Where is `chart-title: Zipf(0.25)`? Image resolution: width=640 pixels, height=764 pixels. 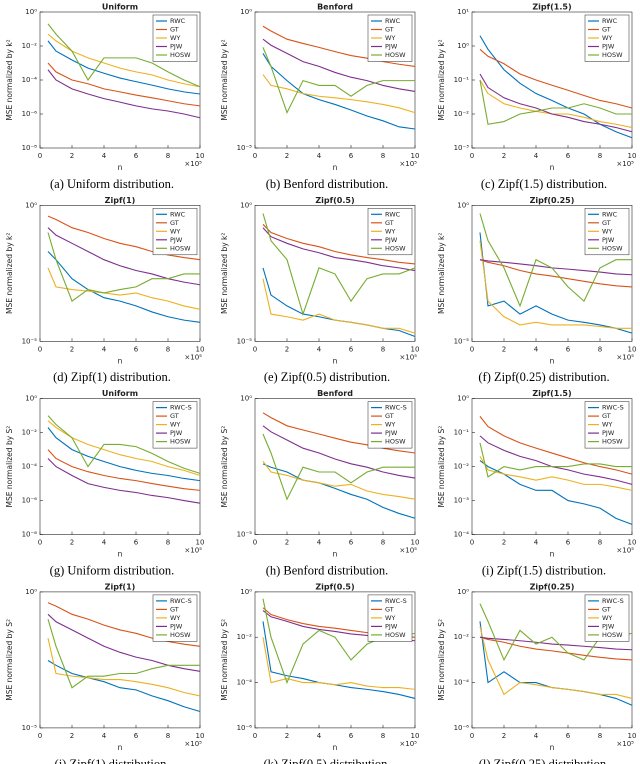
chart-title: Zipf(0.25) is located at coordinates (552, 200).